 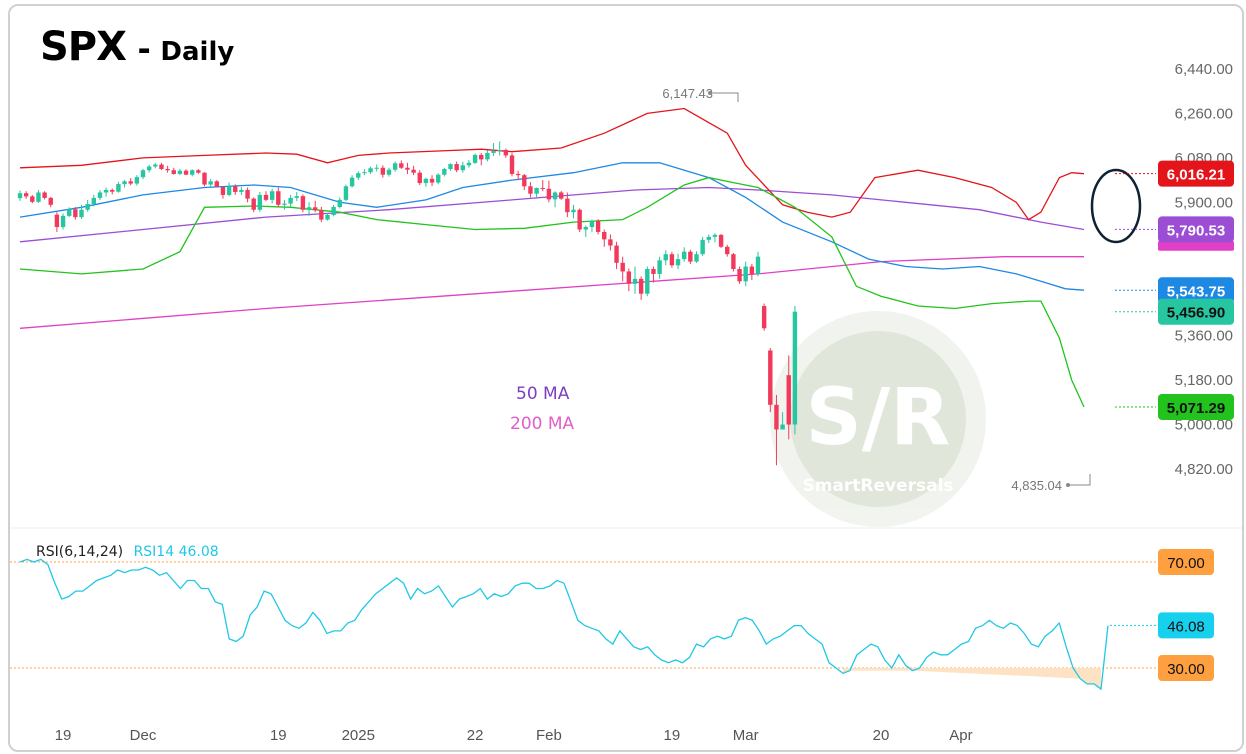 I want to click on y-tick-label: 6,260.00, so click(x=1204, y=113).